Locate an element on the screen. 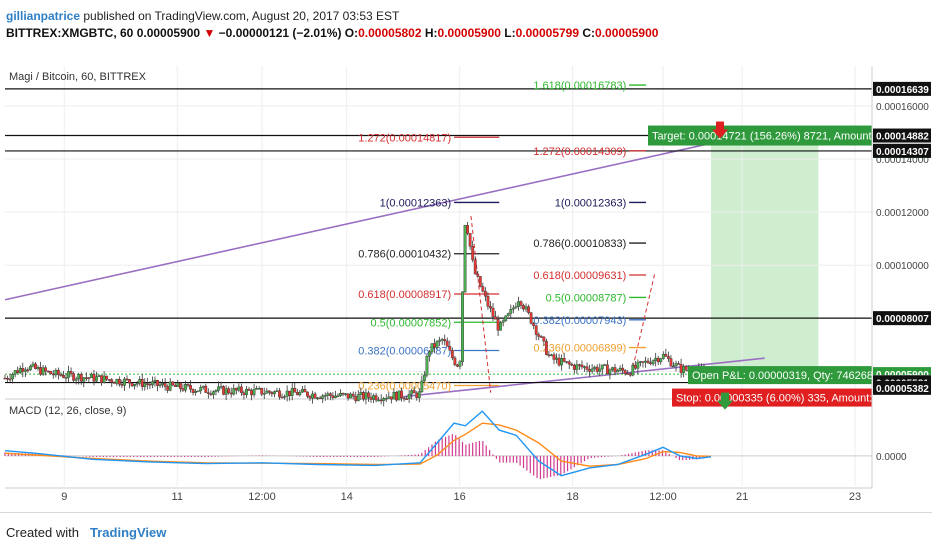 The height and width of the screenshot is (551, 932). ohlc-high-label: H: is located at coordinates (431, 33).